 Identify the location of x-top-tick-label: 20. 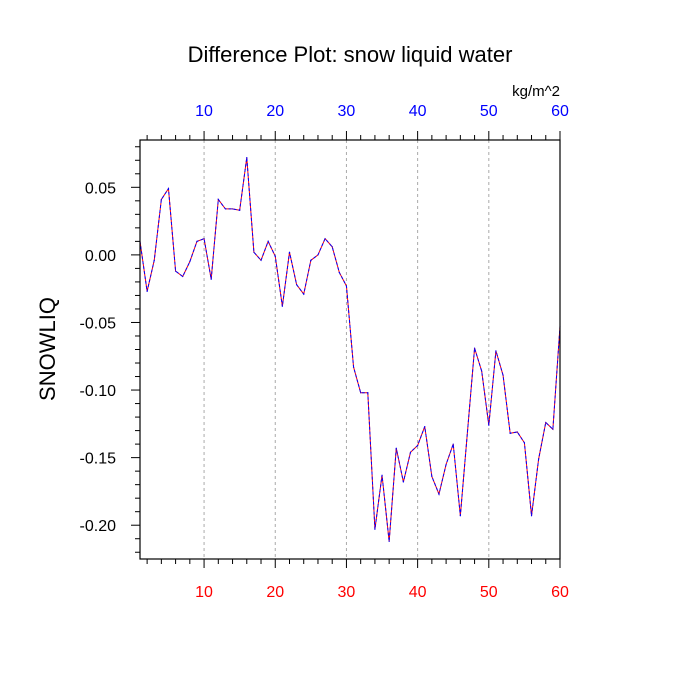
(275, 111).